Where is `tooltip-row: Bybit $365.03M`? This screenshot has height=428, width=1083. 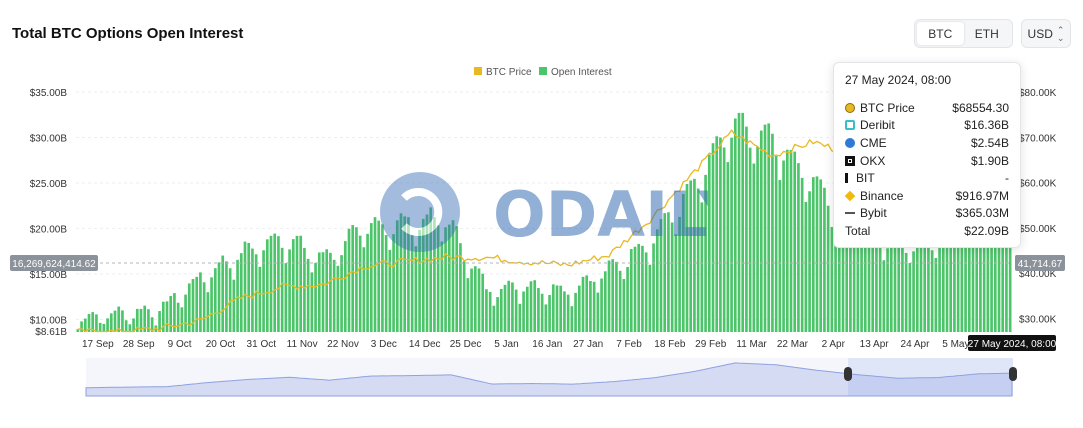
tooltip-row: Bybit $365.03M is located at coordinates (927, 214).